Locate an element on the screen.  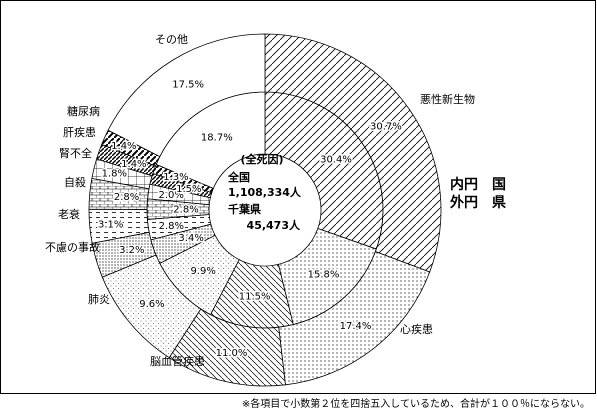
value-label: 3.2% is located at coordinates (131, 250).